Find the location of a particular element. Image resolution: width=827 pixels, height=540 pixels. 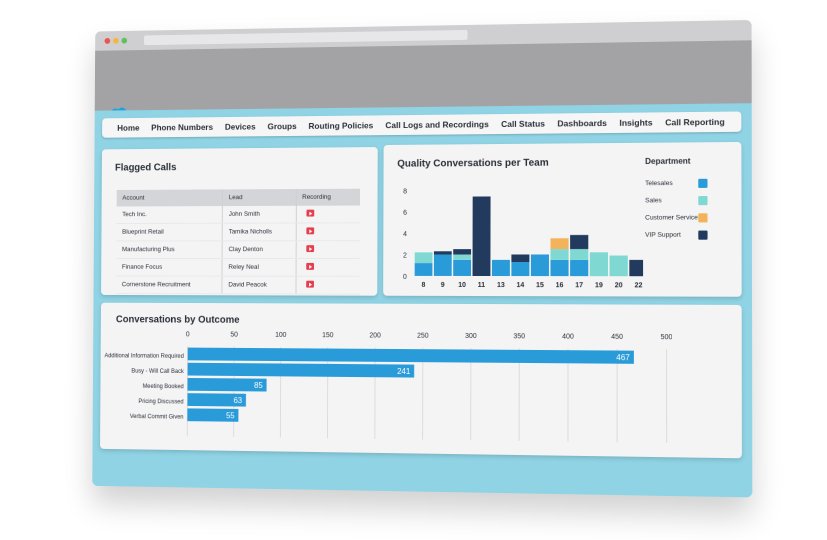

bar-value-label: 241 is located at coordinates (403, 371).